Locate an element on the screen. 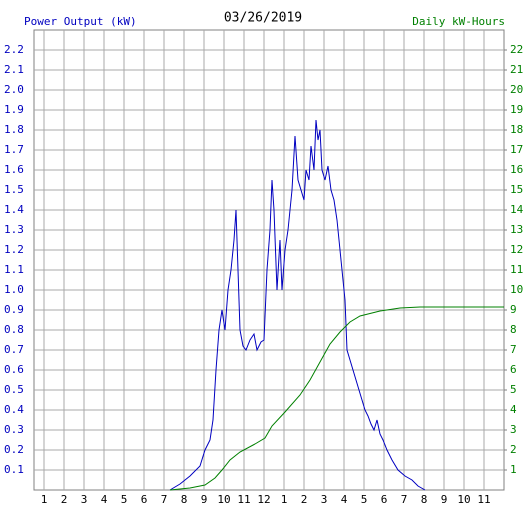 The width and height of the screenshot is (527, 510). y2-tick-label: 12 is located at coordinates (516, 249).